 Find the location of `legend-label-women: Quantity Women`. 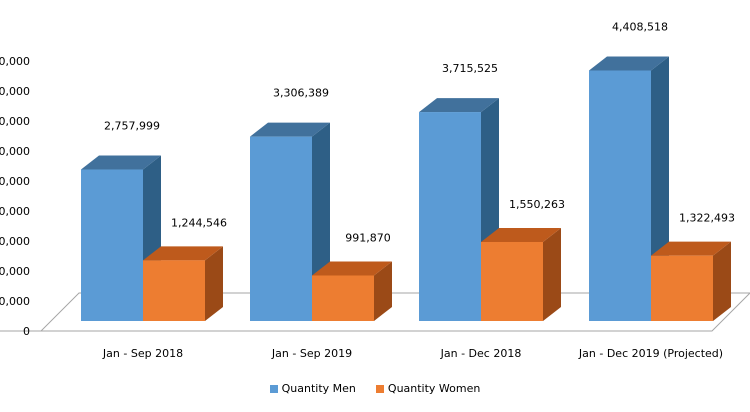

legend-label-women: Quantity Women is located at coordinates (434, 388).